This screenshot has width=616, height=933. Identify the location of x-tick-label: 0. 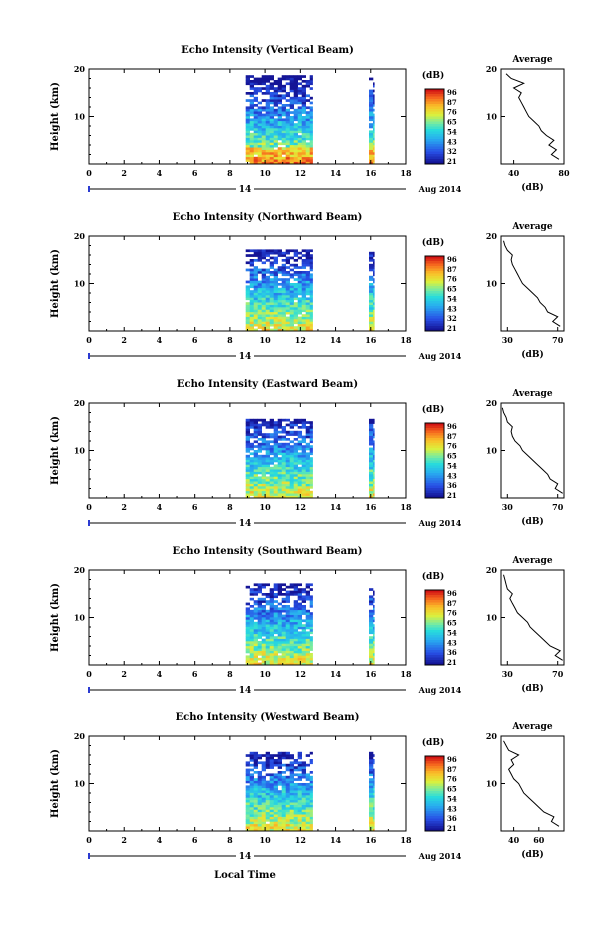
(89, 340).